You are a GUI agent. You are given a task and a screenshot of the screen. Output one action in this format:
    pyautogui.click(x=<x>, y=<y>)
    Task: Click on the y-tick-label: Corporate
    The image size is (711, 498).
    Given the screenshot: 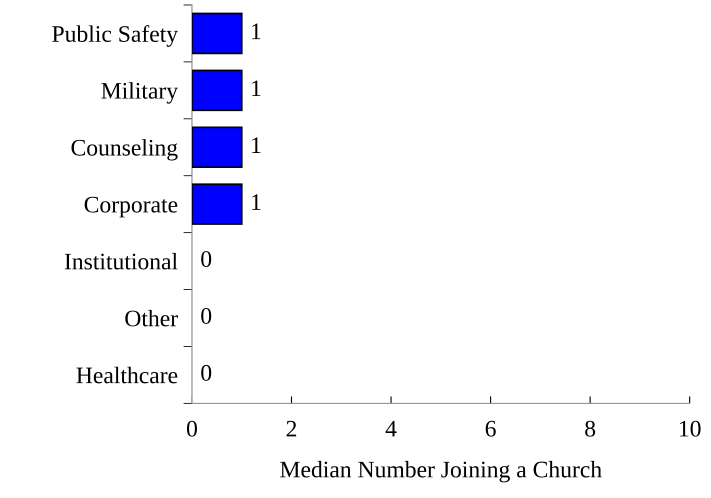 What is the action you would take?
    pyautogui.click(x=131, y=207)
    